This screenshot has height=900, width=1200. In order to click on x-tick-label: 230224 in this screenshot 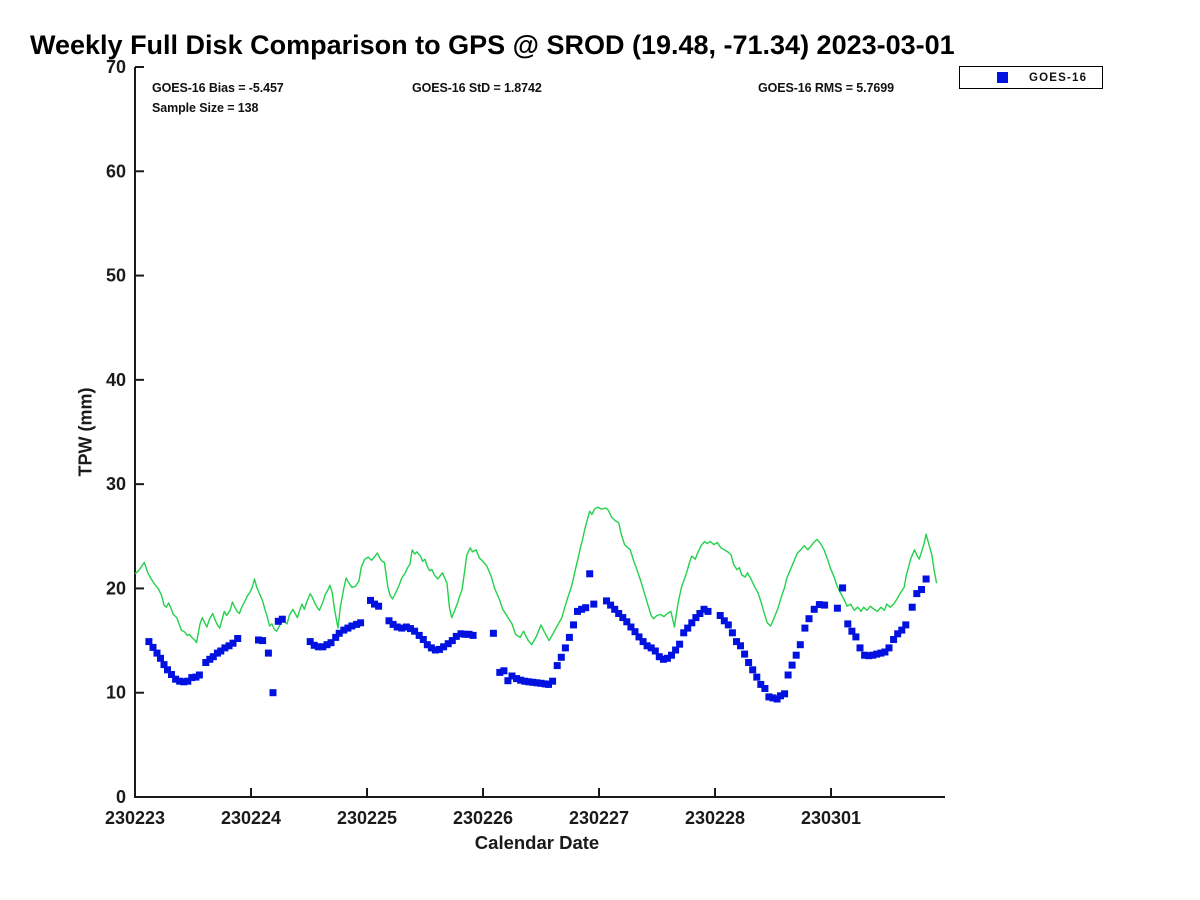, I will do `click(251, 818)`.